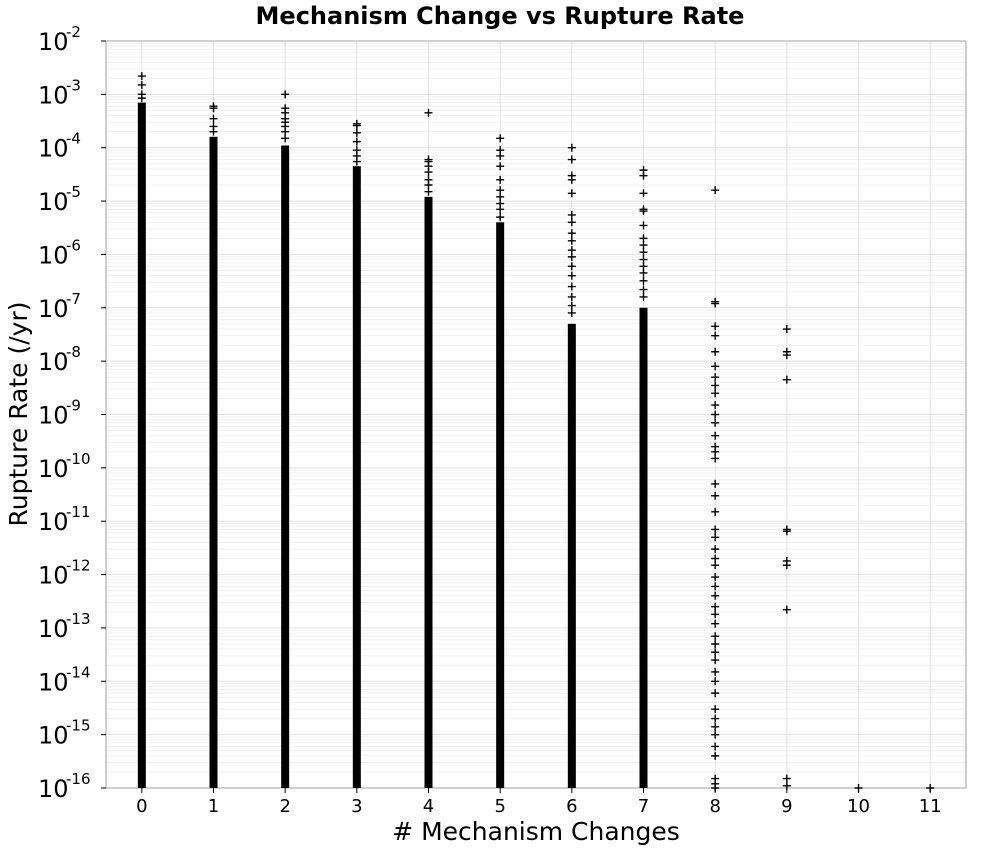  I want to click on x-tick-label: 2, so click(284, 806).